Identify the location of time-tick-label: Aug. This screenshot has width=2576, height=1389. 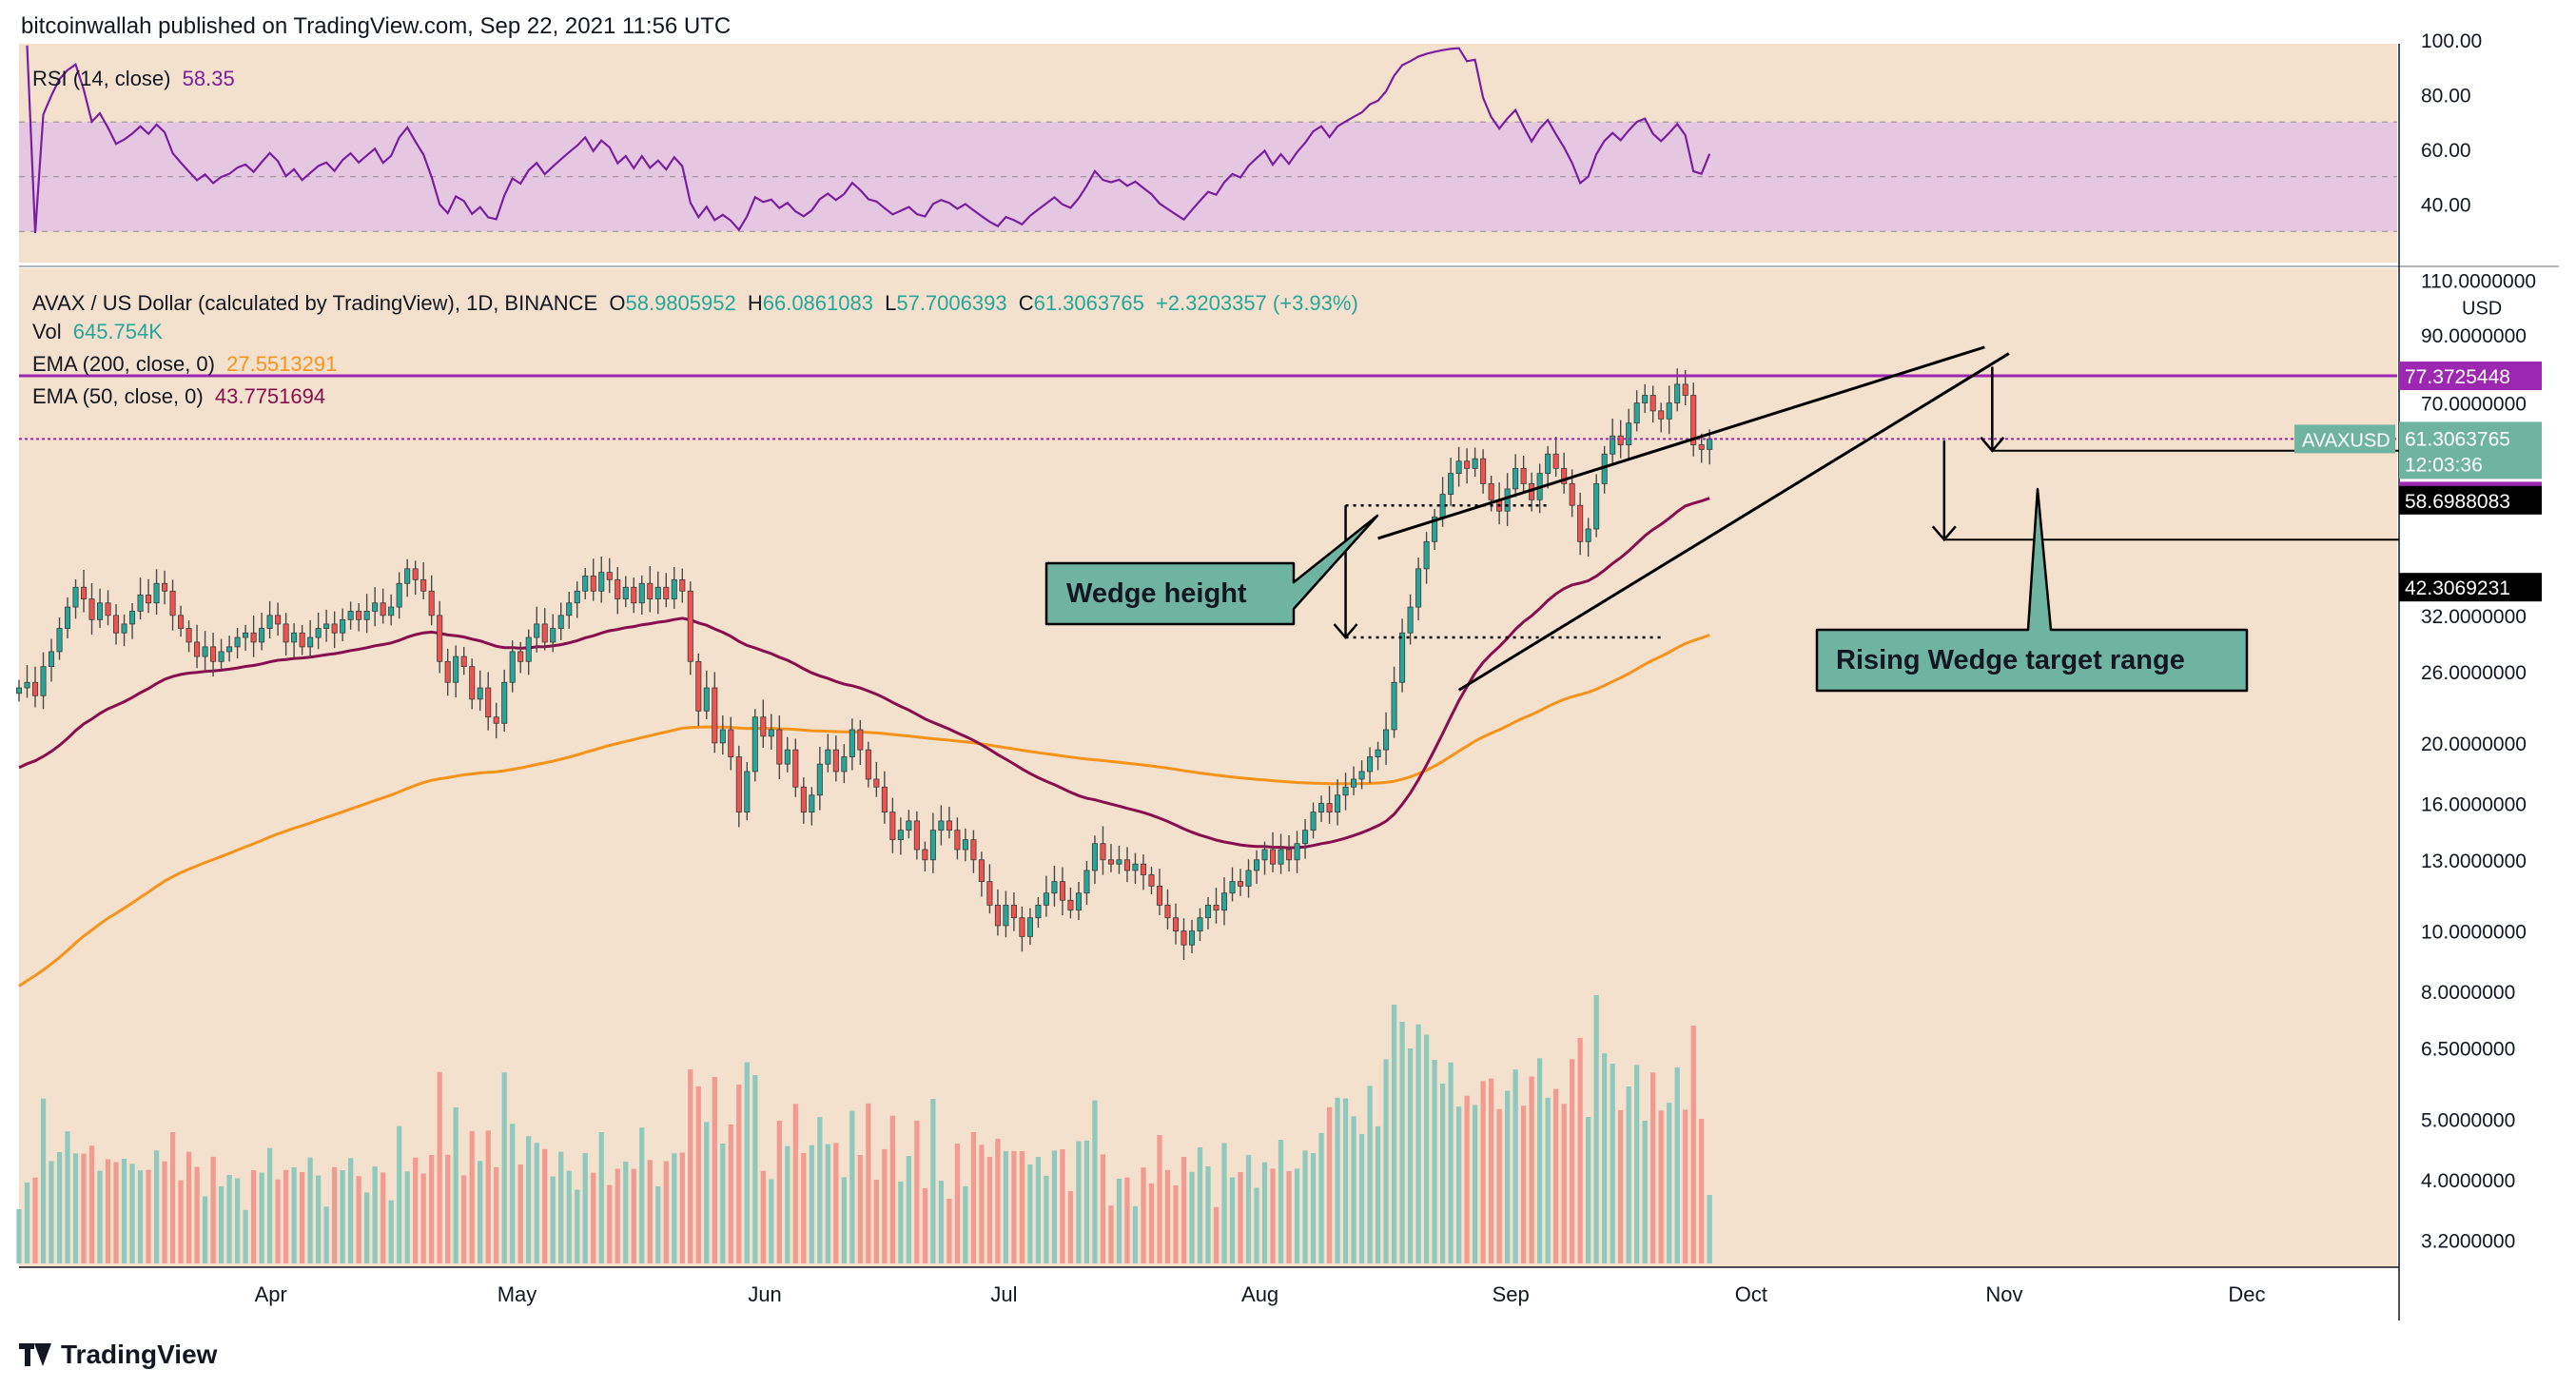
(1260, 1294).